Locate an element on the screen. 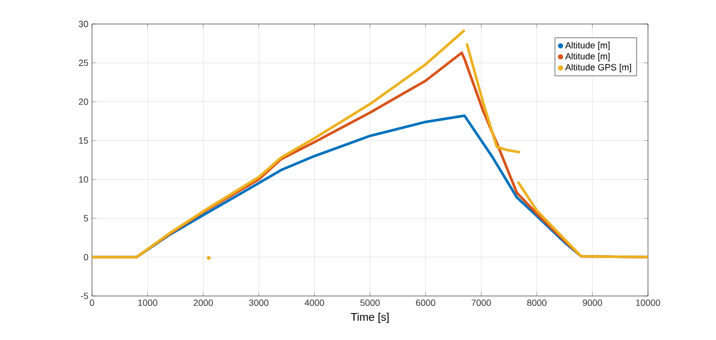  x-axis-title: Time [s] is located at coordinates (369, 317).